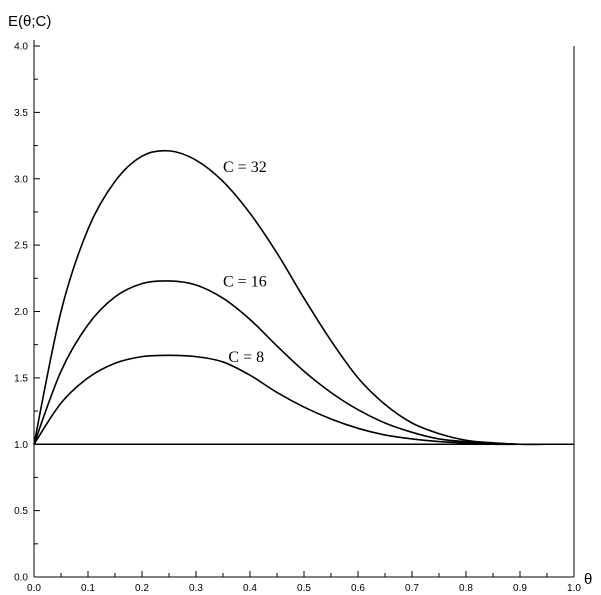 This screenshot has height=595, width=601. I want to click on y-axis-label: E(θ;C), so click(29, 21).